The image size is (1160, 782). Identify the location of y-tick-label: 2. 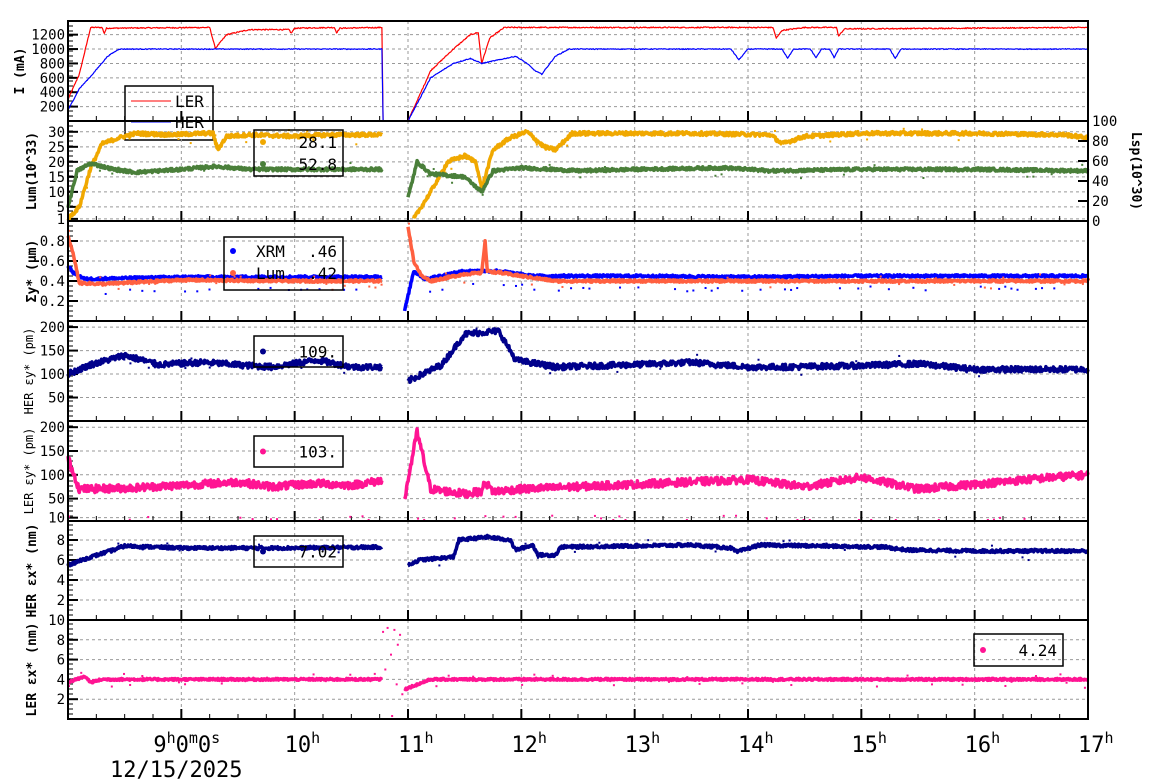
(61, 601).